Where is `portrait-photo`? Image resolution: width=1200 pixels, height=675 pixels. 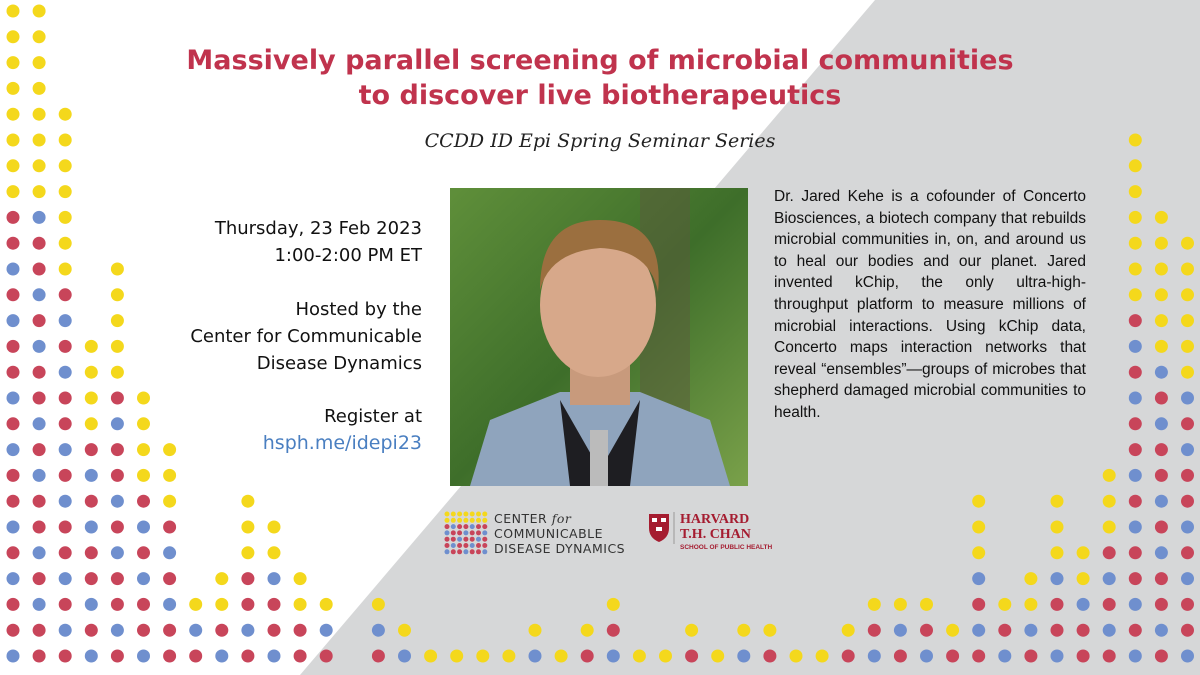
portrait-photo is located at coordinates (599, 337).